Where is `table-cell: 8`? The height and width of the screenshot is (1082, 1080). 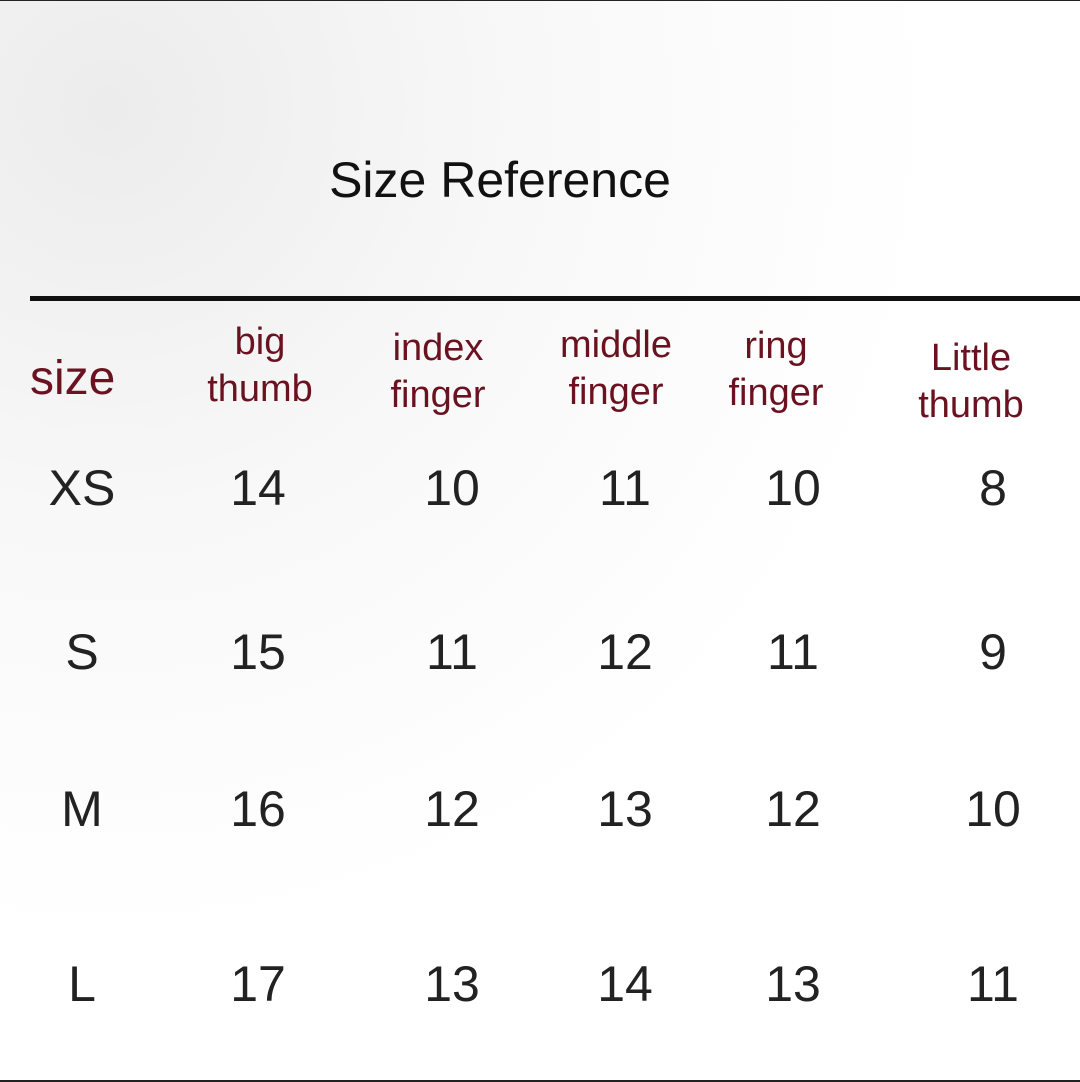 table-cell: 8 is located at coordinates (993, 488).